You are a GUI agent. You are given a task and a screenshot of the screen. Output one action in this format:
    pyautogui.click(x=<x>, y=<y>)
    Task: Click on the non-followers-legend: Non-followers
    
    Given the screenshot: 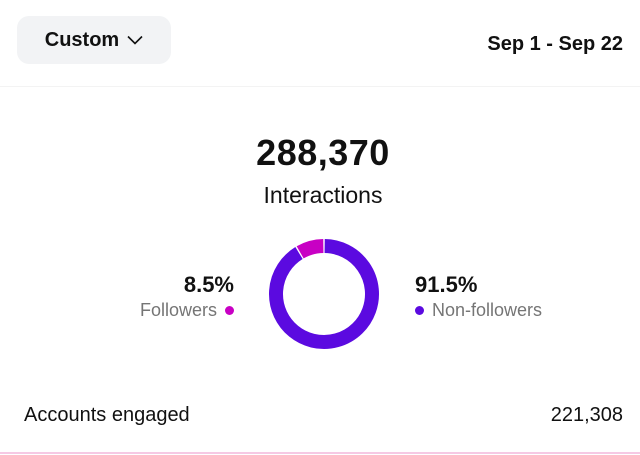 What is the action you would take?
    pyautogui.click(x=478, y=310)
    